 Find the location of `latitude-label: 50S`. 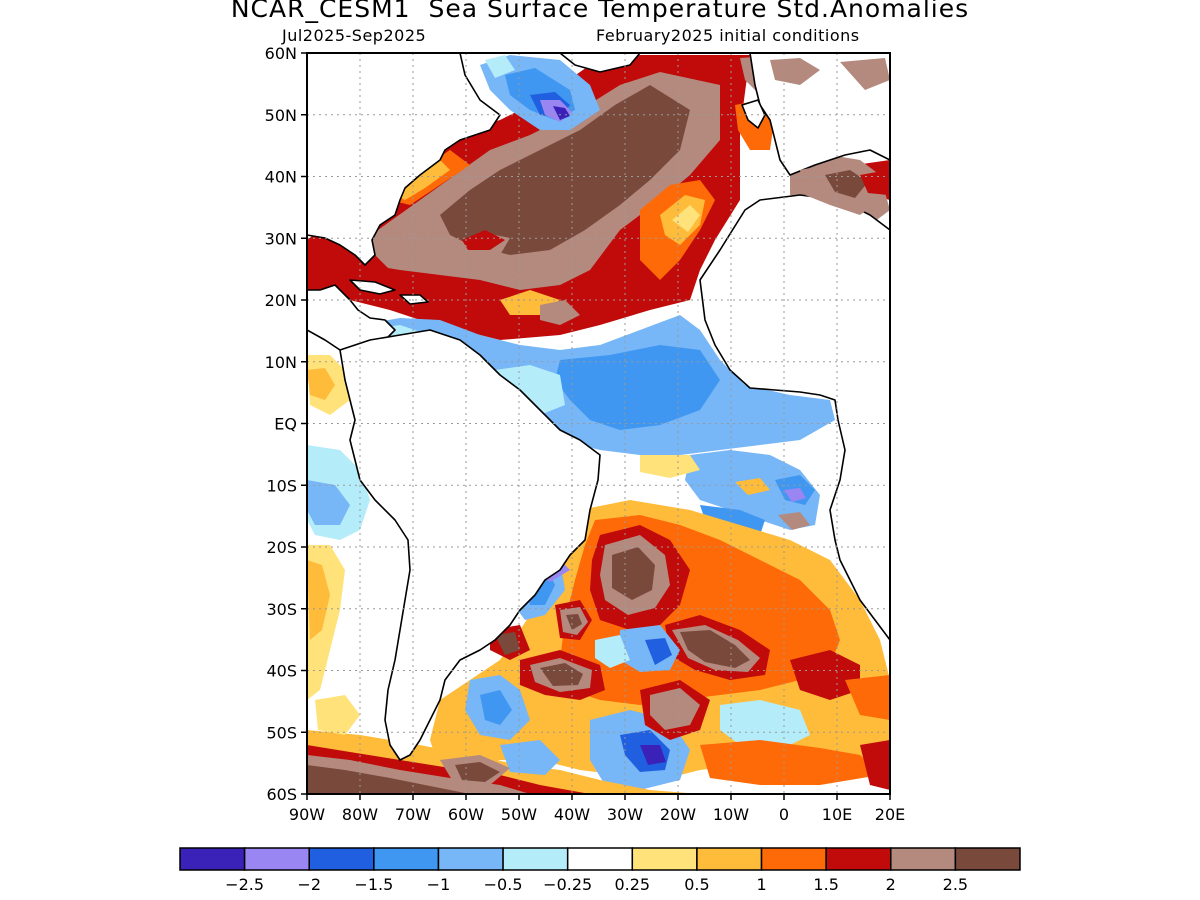

latitude-label: 50S is located at coordinates (281, 732).